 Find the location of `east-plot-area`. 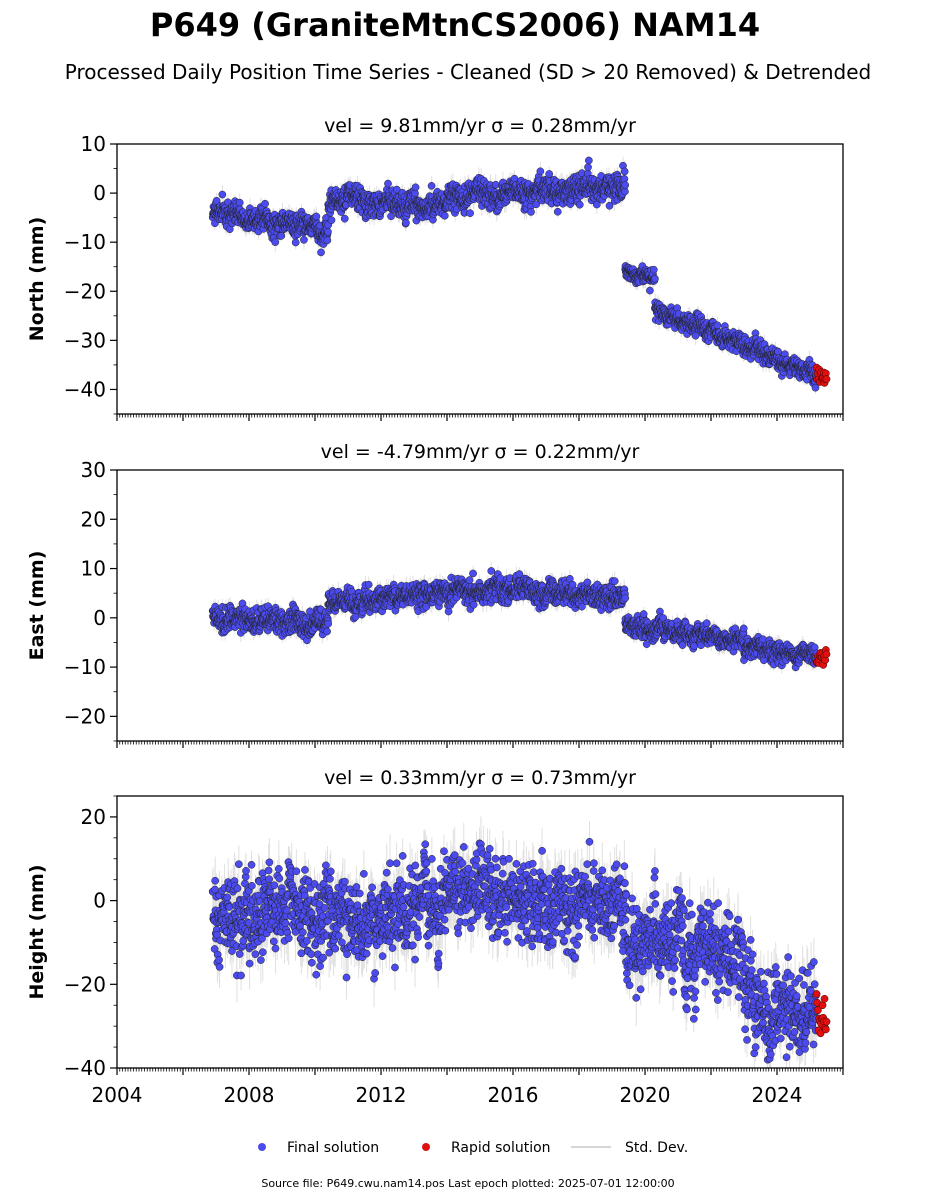

east-plot-area is located at coordinates (519, 618).